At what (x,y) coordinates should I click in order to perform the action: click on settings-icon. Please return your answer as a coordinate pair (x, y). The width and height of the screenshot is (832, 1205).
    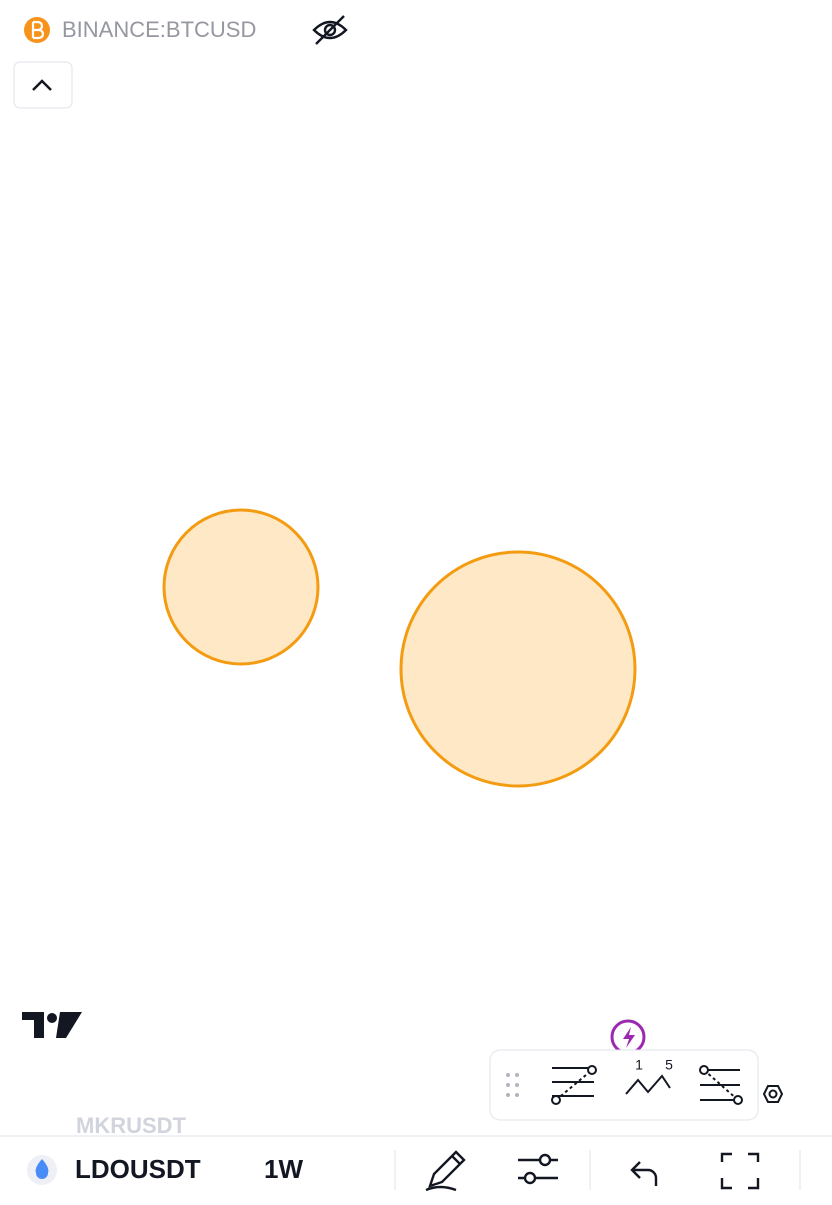
    Looking at the image, I should click on (773, 1094).